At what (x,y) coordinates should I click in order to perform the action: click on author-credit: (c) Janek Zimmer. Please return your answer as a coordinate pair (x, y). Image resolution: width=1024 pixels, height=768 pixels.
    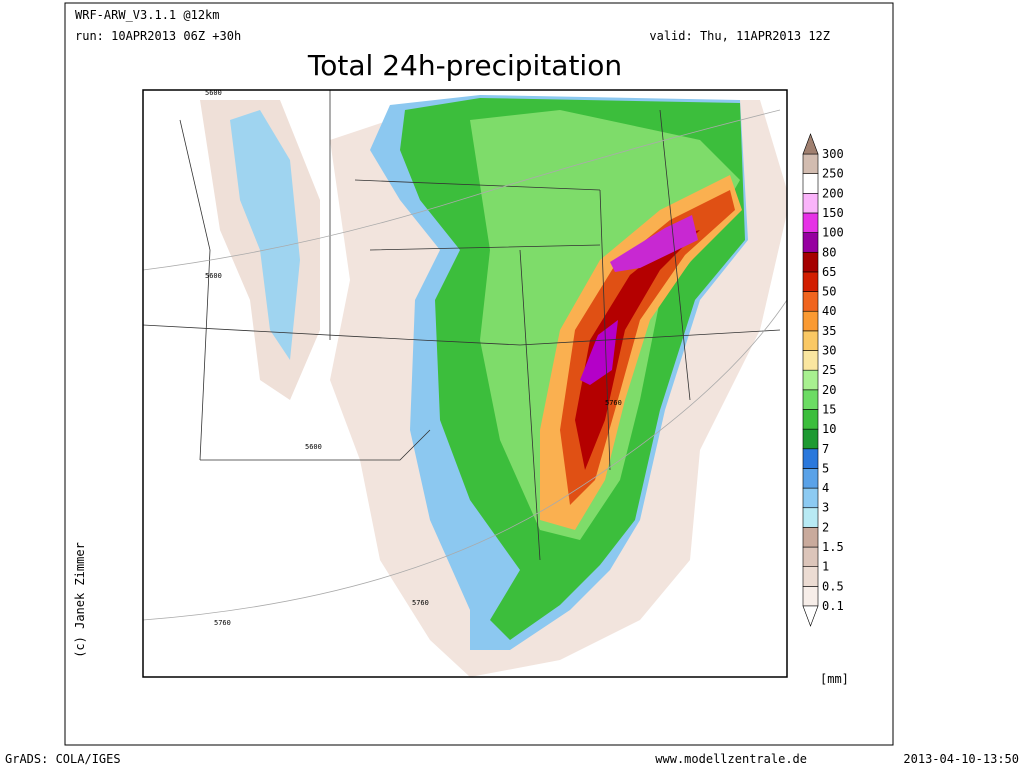
    Looking at the image, I should click on (80, 600).